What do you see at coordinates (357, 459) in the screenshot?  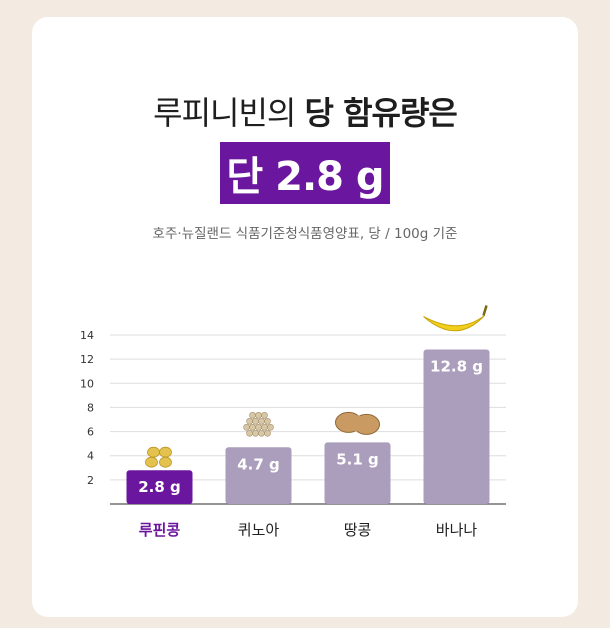 I see `data-label: 5.1 g` at bounding box center [357, 459].